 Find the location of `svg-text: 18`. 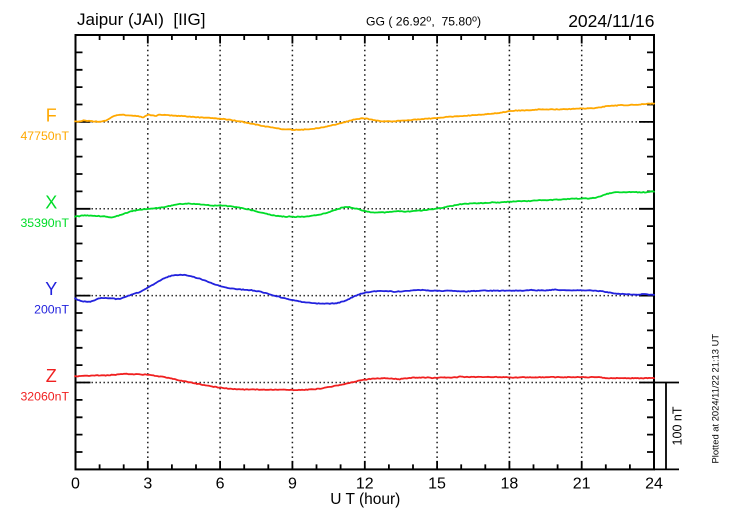

svg-text: 18 is located at coordinates (509, 484).